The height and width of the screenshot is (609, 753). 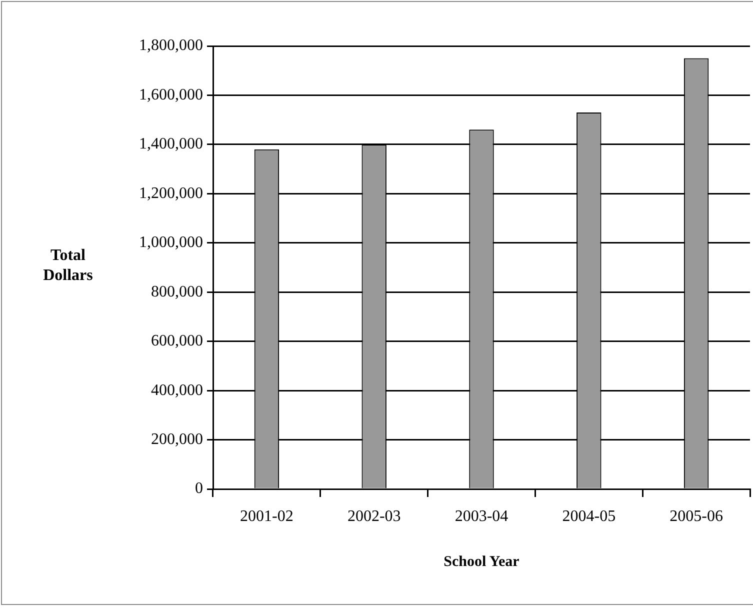 What do you see at coordinates (177, 291) in the screenshot?
I see `y-tick-label: 800,000` at bounding box center [177, 291].